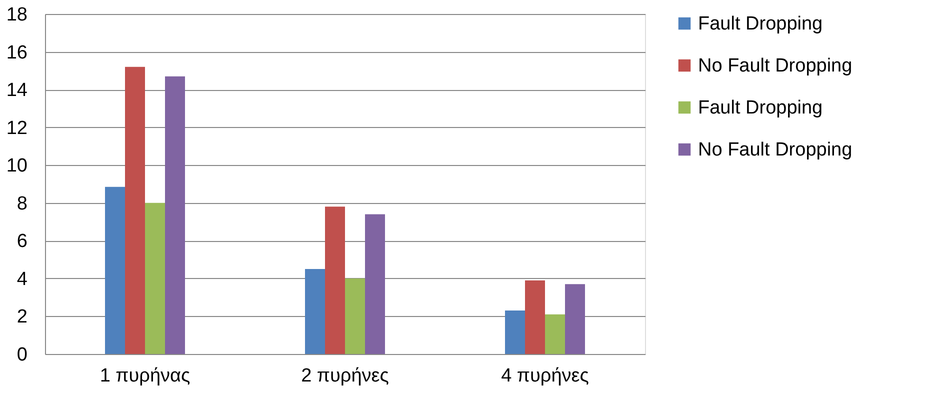 This screenshot has width=930, height=409. Describe the element at coordinates (17, 91) in the screenshot. I see `y-tick-label: 14` at that location.